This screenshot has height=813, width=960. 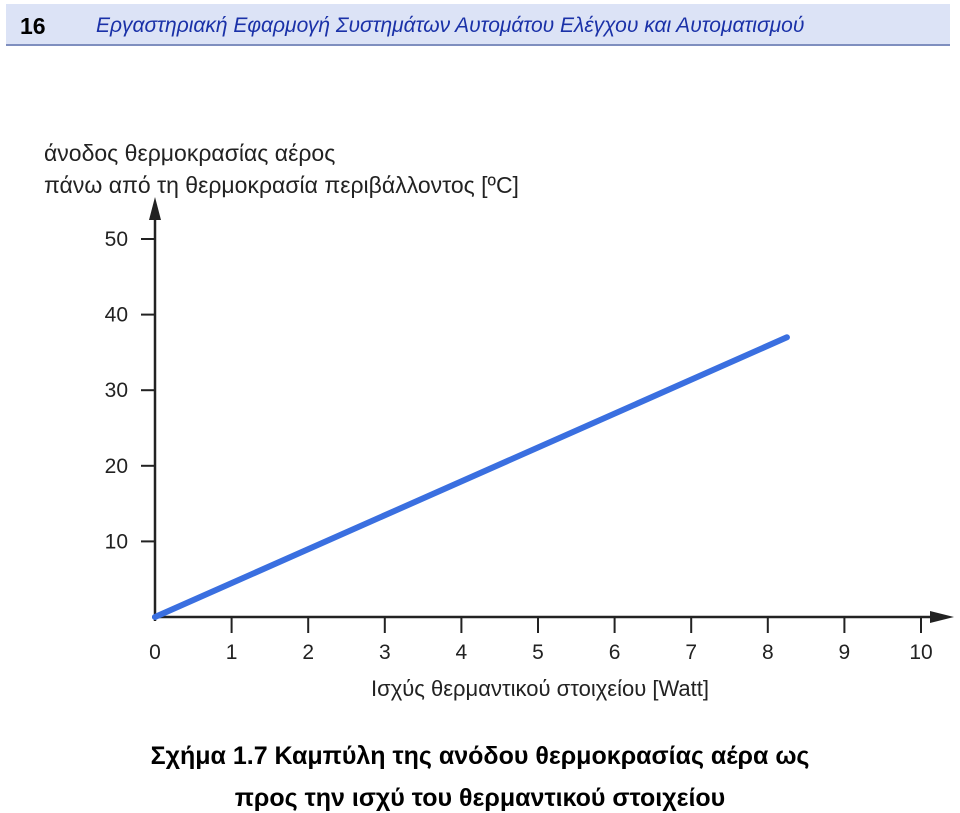 I want to click on y-tick-label: 10, so click(x=116, y=541).